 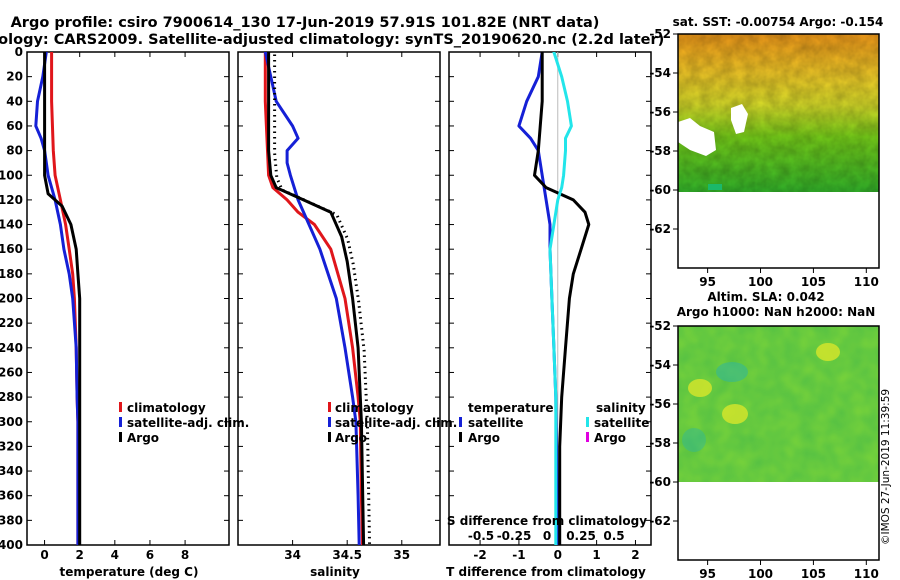 What do you see at coordinates (481, 536) in the screenshot?
I see `s-diff-tick: -0.5` at bounding box center [481, 536].